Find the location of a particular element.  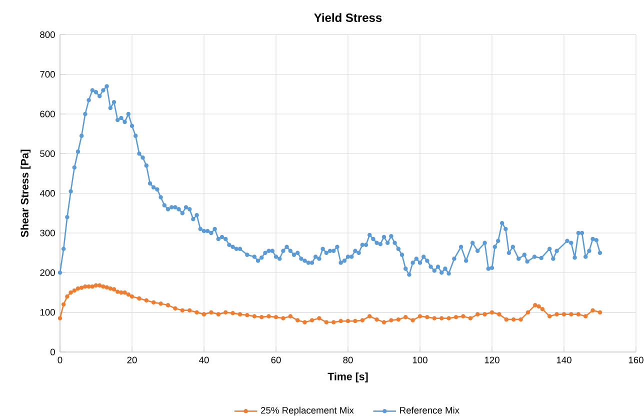

y-tick-label: 600 is located at coordinates (47, 114).